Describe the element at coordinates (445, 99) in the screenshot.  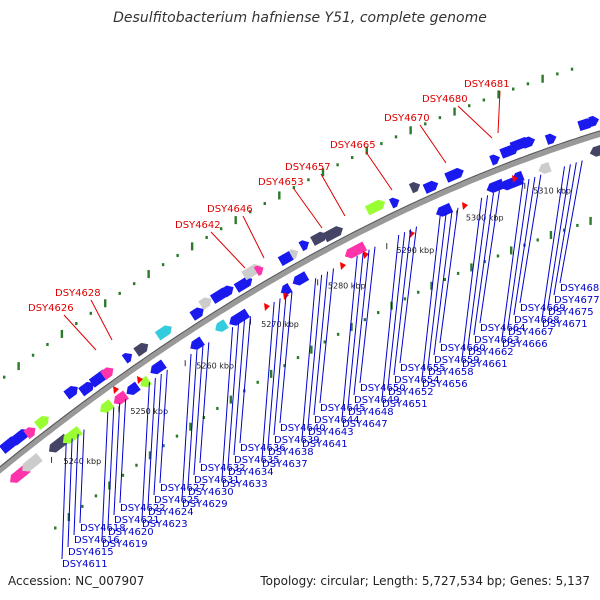
I see `upper-gene-label: DSY4680` at that location.